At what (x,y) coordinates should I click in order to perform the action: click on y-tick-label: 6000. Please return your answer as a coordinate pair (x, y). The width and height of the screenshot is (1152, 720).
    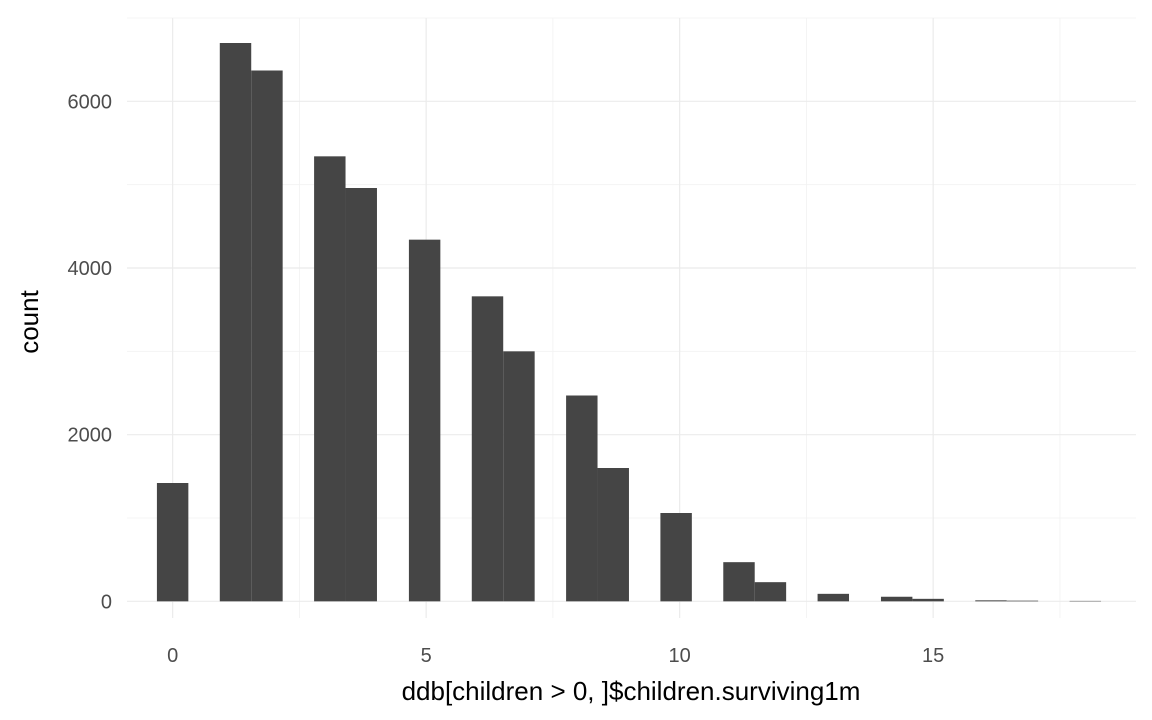
    Looking at the image, I should click on (90, 102).